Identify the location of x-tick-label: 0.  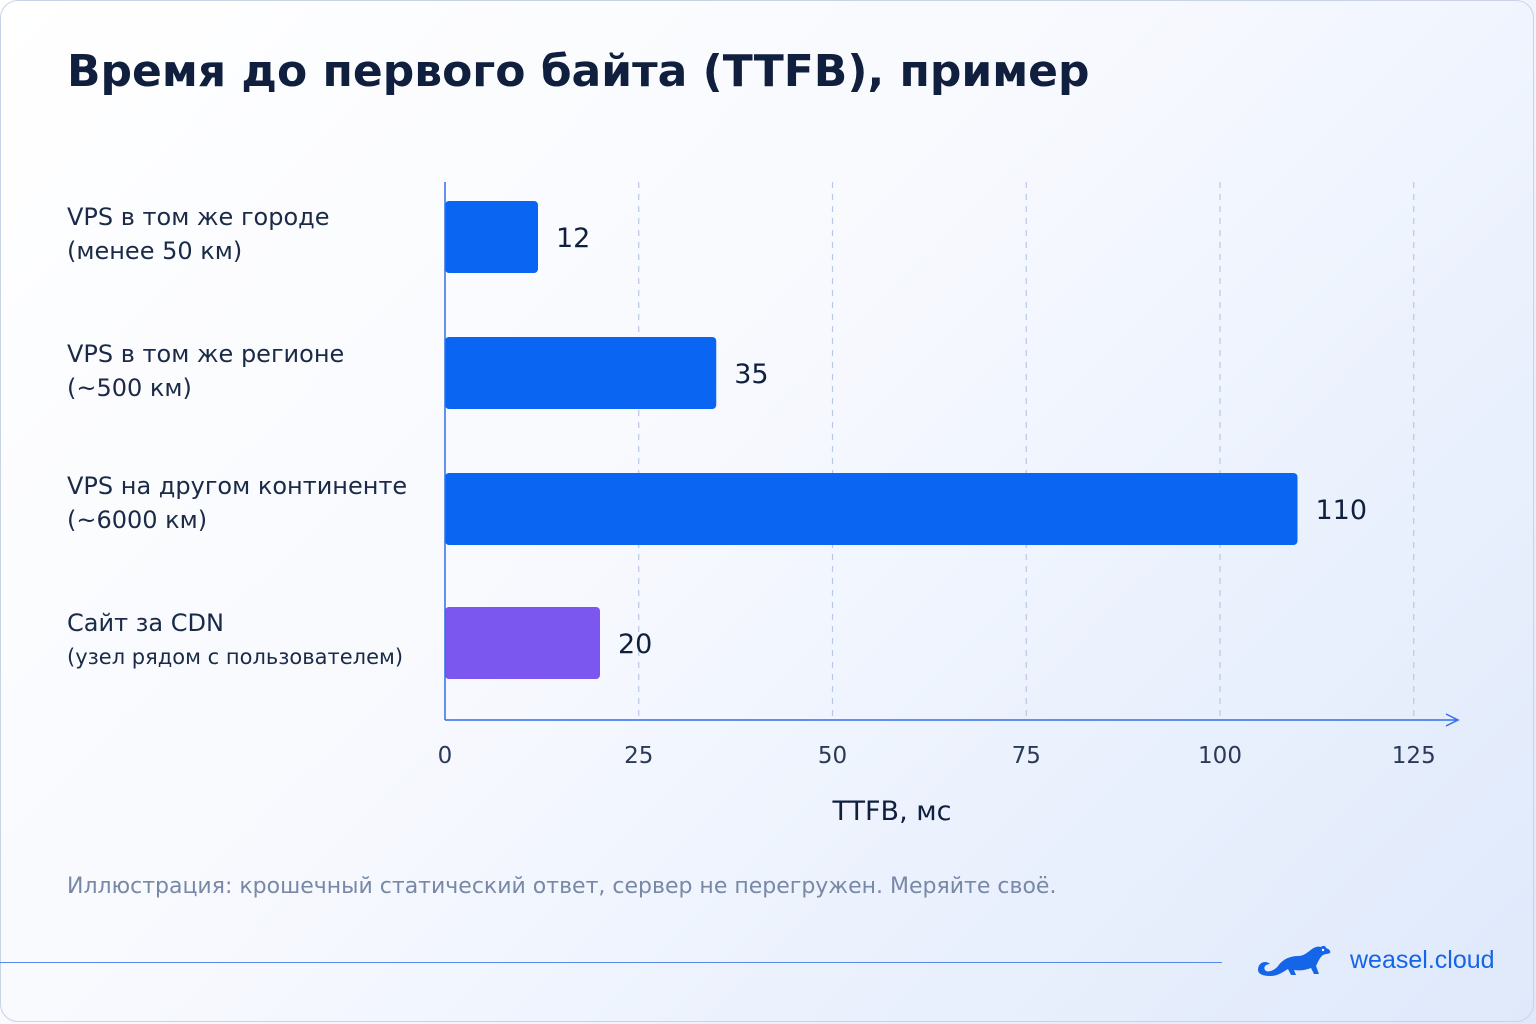
(445, 756).